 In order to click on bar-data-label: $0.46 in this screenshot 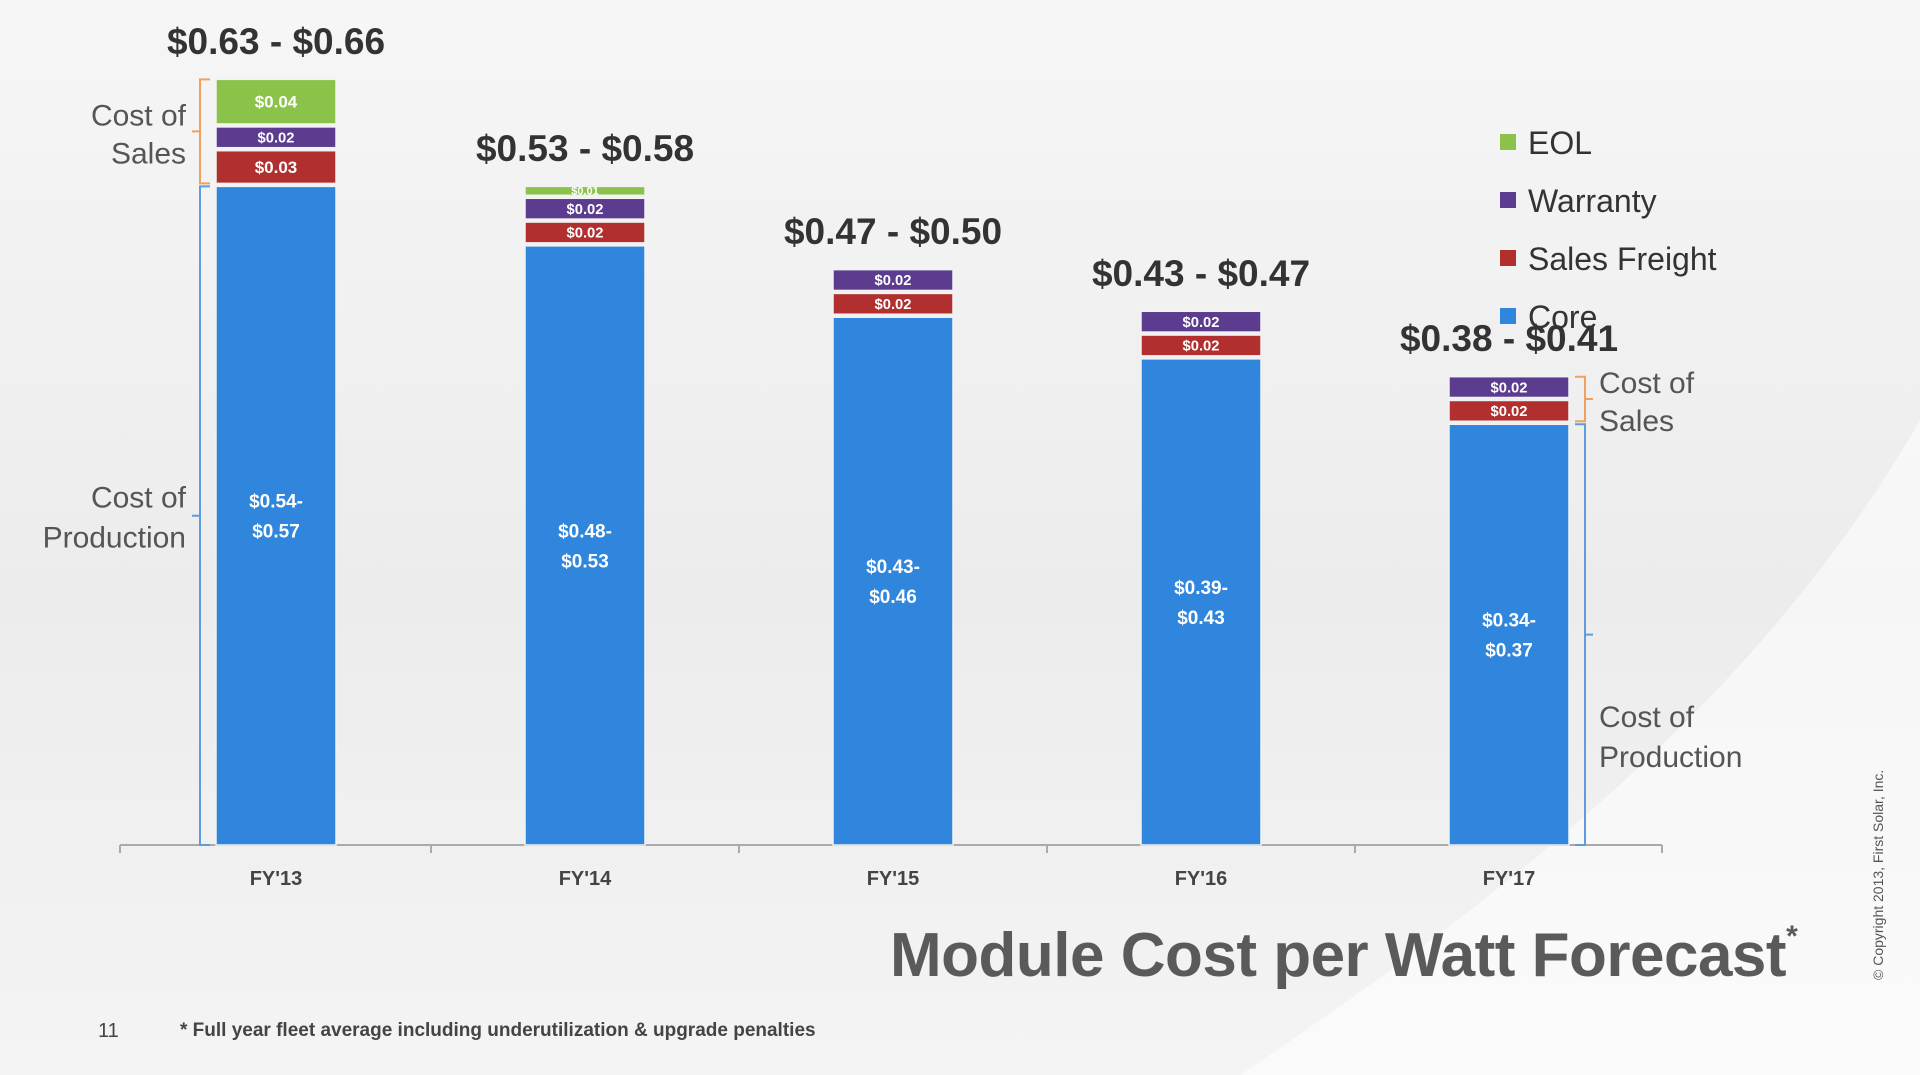, I will do `click(893, 597)`.